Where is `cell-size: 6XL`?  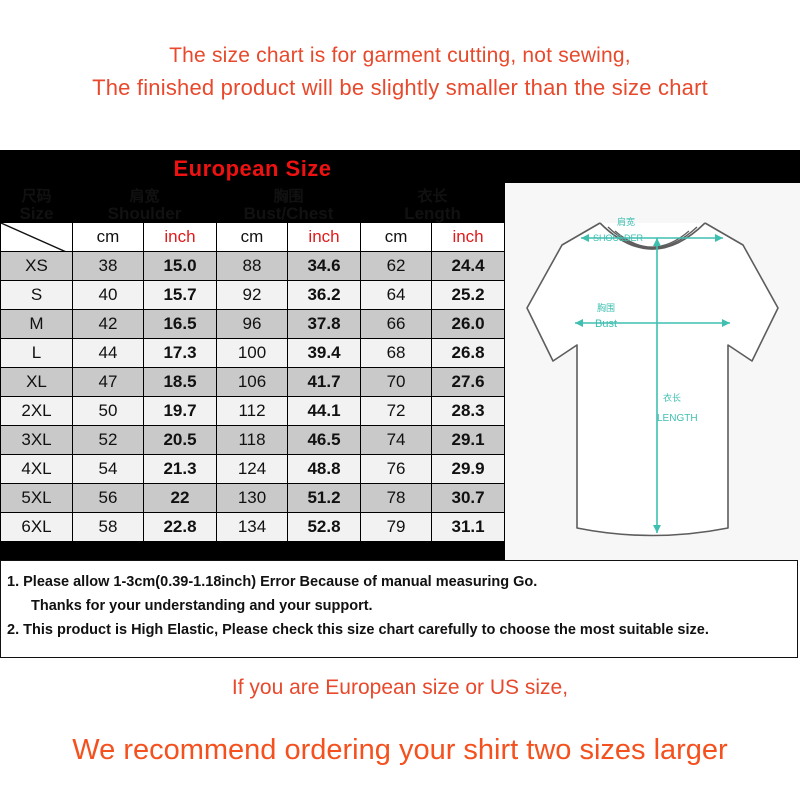 cell-size: 6XL is located at coordinates (36, 527).